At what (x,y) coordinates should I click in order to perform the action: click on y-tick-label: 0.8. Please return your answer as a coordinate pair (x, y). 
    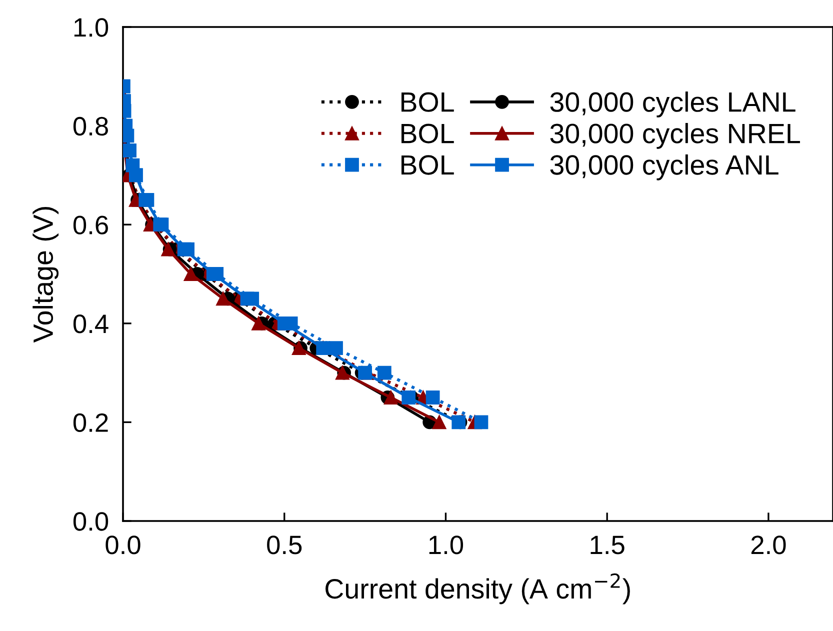
    Looking at the image, I should click on (90, 126).